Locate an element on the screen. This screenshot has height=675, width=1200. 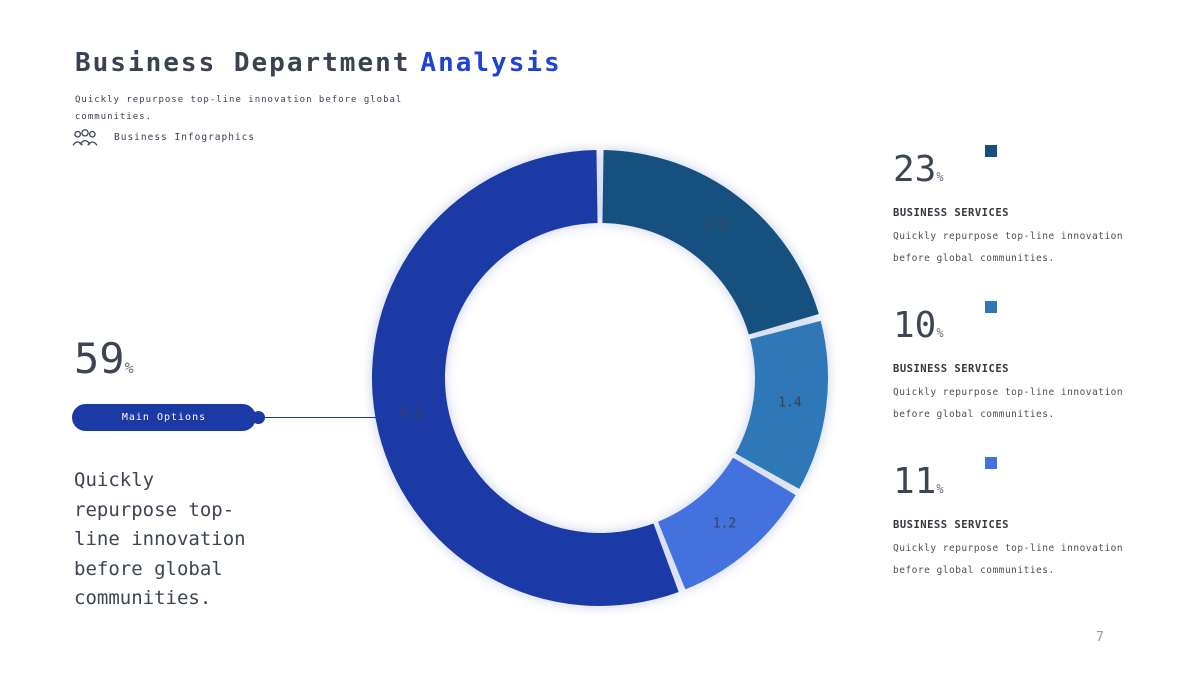
main-stat-number: 59 is located at coordinates (99, 358).